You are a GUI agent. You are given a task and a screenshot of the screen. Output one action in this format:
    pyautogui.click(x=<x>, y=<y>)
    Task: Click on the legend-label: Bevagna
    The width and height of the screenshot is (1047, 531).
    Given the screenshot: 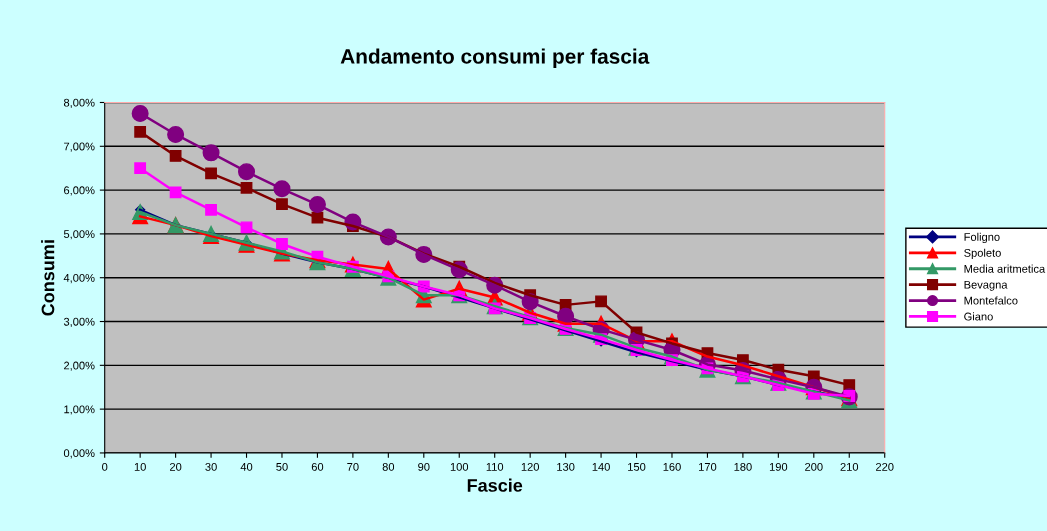 What is the action you would take?
    pyautogui.click(x=986, y=285)
    